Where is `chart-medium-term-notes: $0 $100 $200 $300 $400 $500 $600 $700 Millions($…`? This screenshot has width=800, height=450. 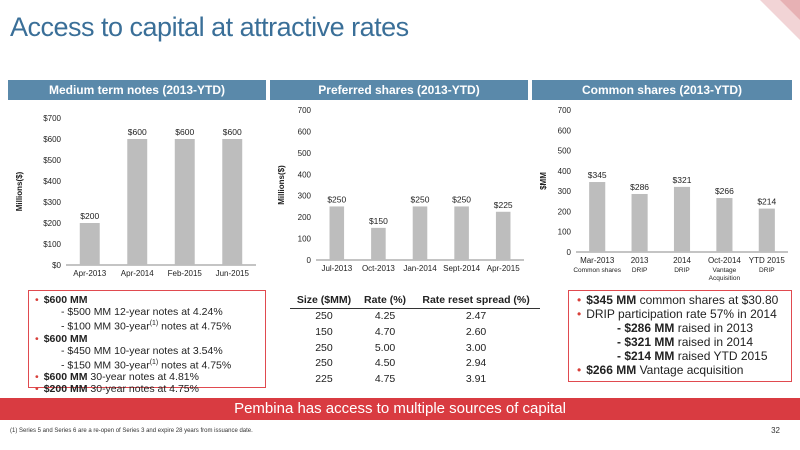 chart-medium-term-notes: $0 $100 $200 $300 $400 $500 $600 $700 Millions($… is located at coordinates (135, 196).